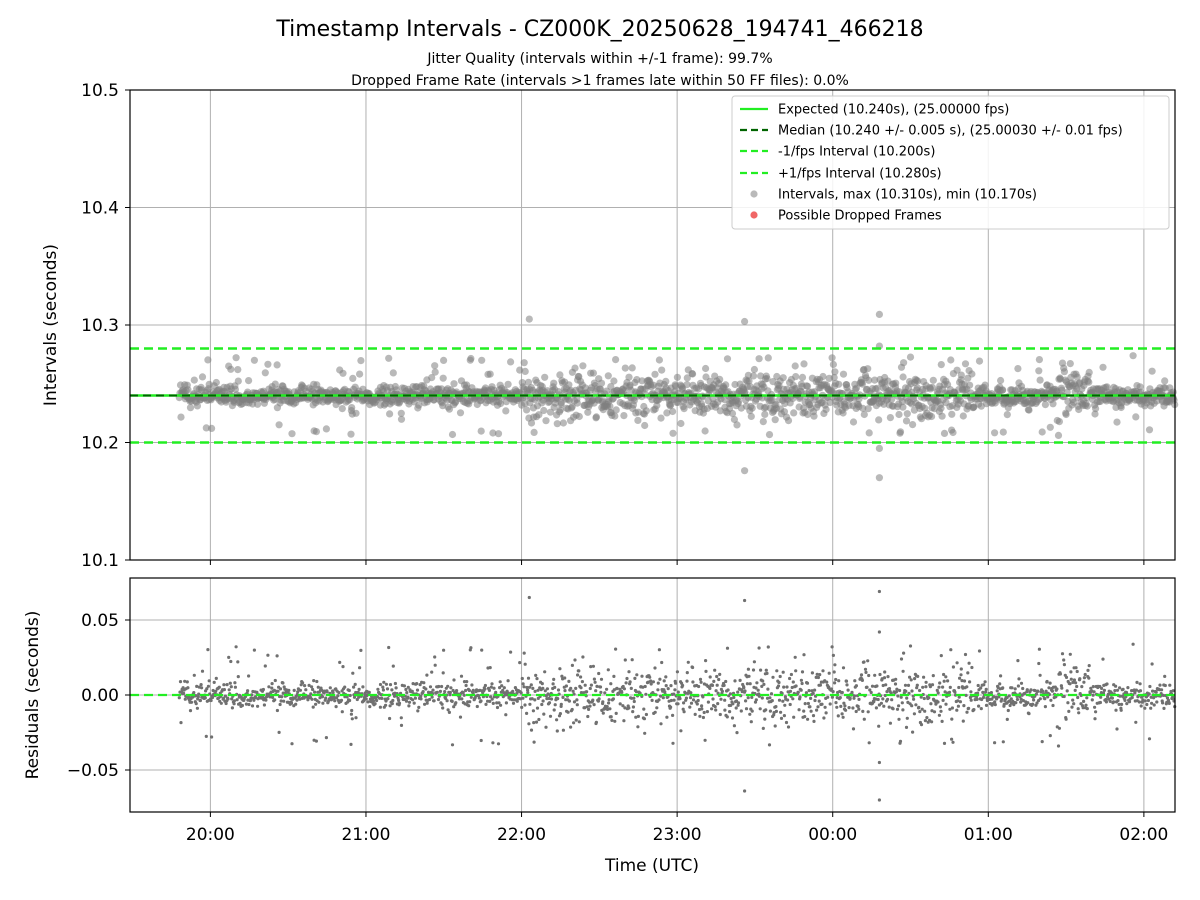 This screenshot has width=1200, height=900. Describe the element at coordinates (100, 696) in the screenshot. I see `bottom-ytick-label: 0.00` at that location.